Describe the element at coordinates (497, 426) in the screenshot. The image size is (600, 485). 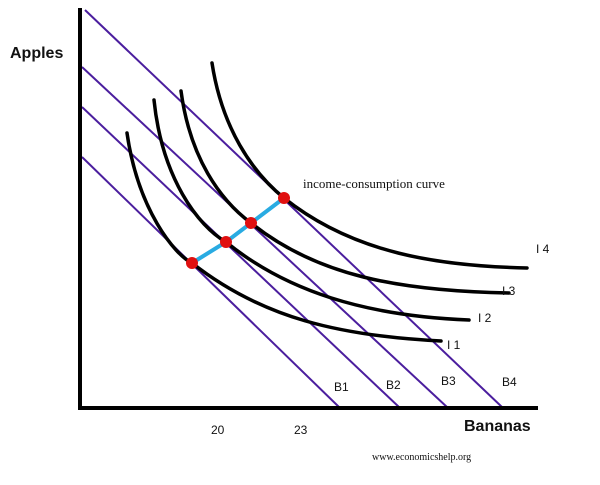
I see `x-axis-title: Bananas` at that location.